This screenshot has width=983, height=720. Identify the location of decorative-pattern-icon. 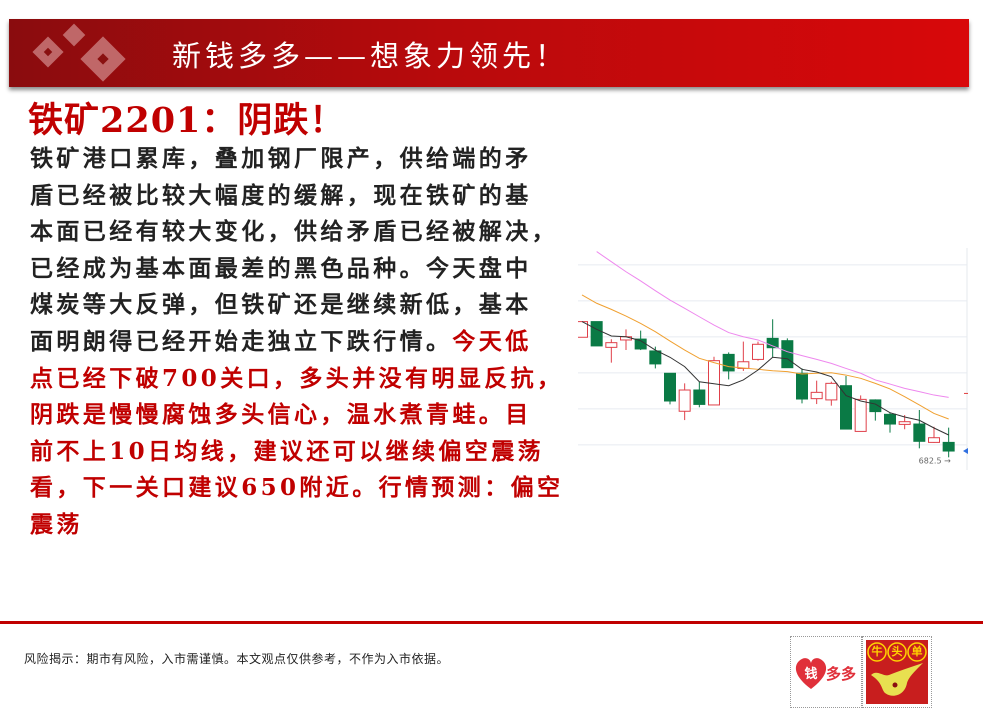
(79, 52).